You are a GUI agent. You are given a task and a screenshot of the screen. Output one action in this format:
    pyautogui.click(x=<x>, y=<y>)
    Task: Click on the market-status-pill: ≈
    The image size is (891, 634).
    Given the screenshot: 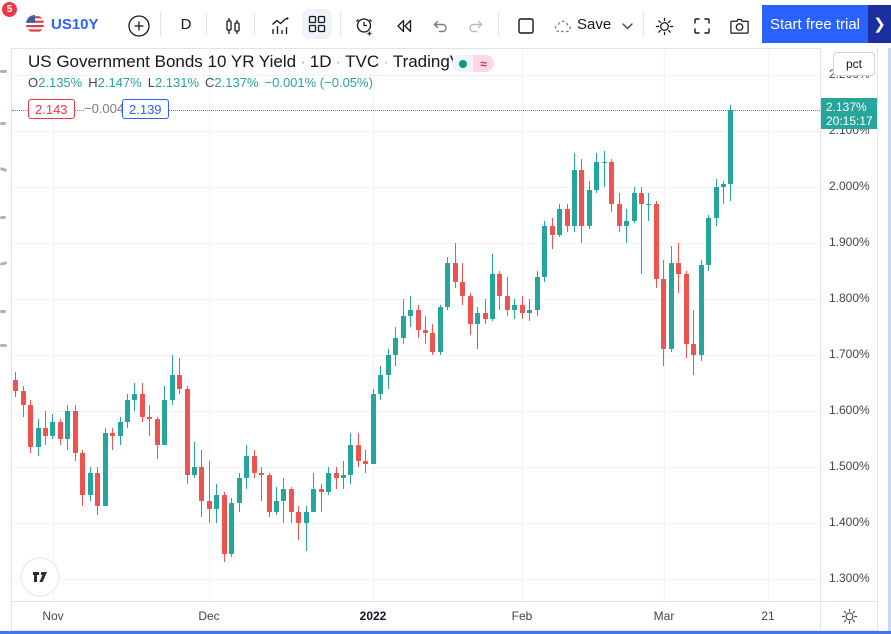 What is the action you would take?
    pyautogui.click(x=473, y=63)
    